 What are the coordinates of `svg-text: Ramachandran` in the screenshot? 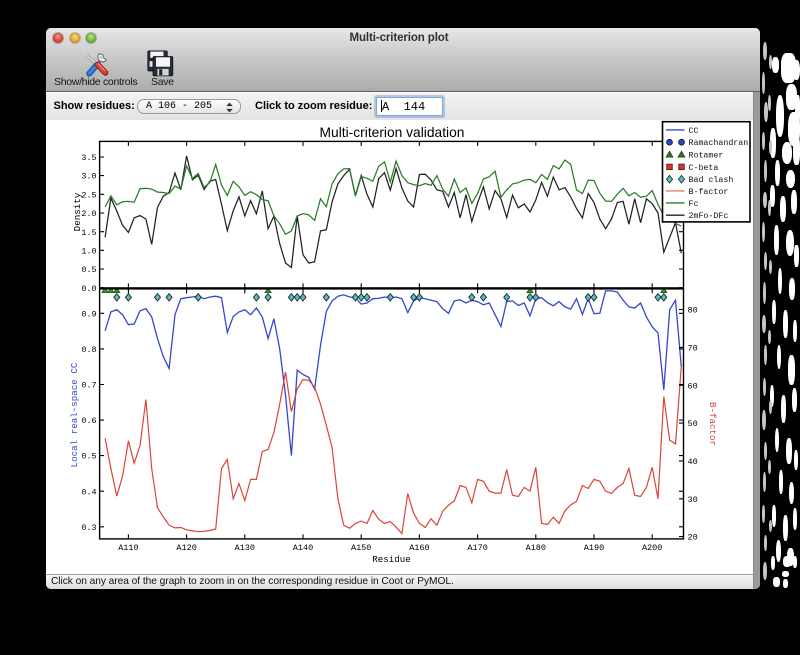 It's located at (719, 143).